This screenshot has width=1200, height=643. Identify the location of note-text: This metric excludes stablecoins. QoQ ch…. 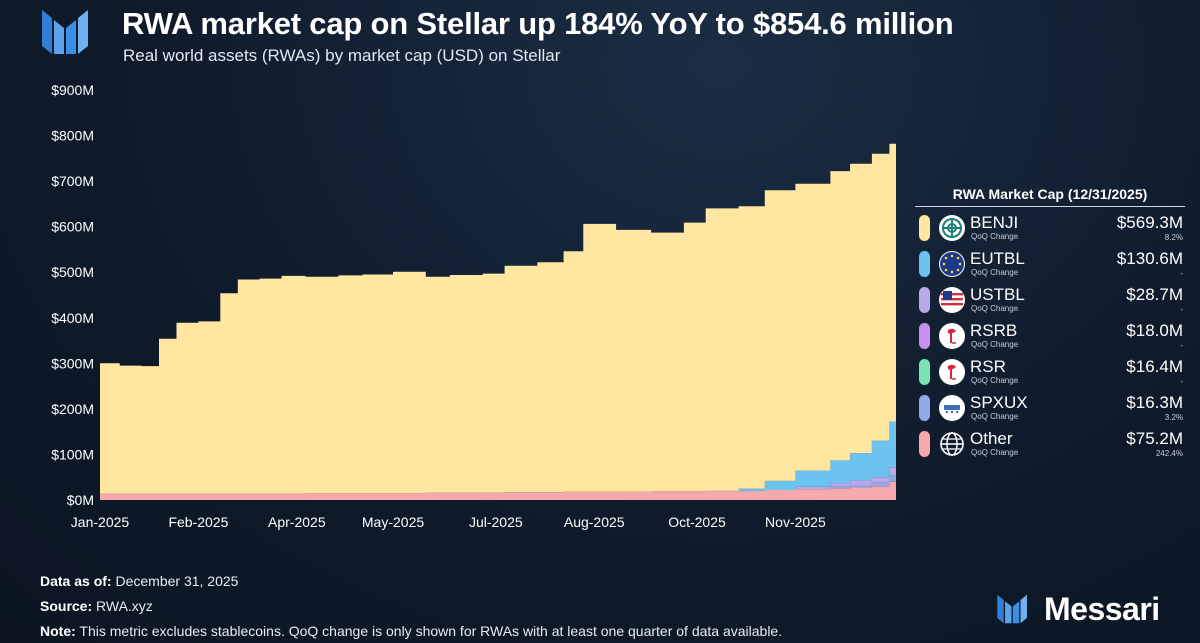
(431, 631).